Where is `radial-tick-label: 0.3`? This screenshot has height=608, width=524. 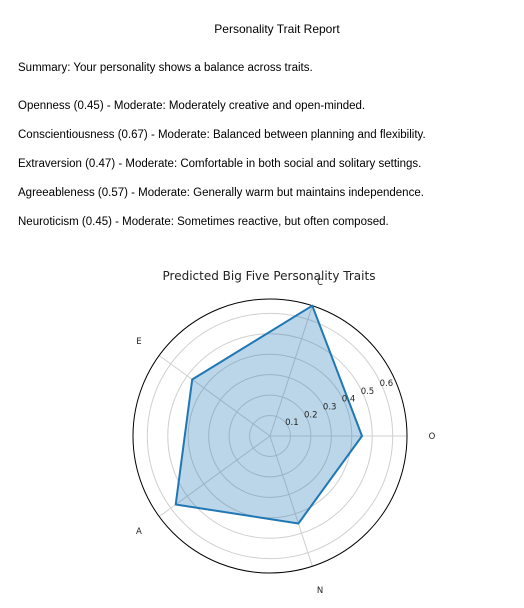 radial-tick-label: 0.3 is located at coordinates (330, 408).